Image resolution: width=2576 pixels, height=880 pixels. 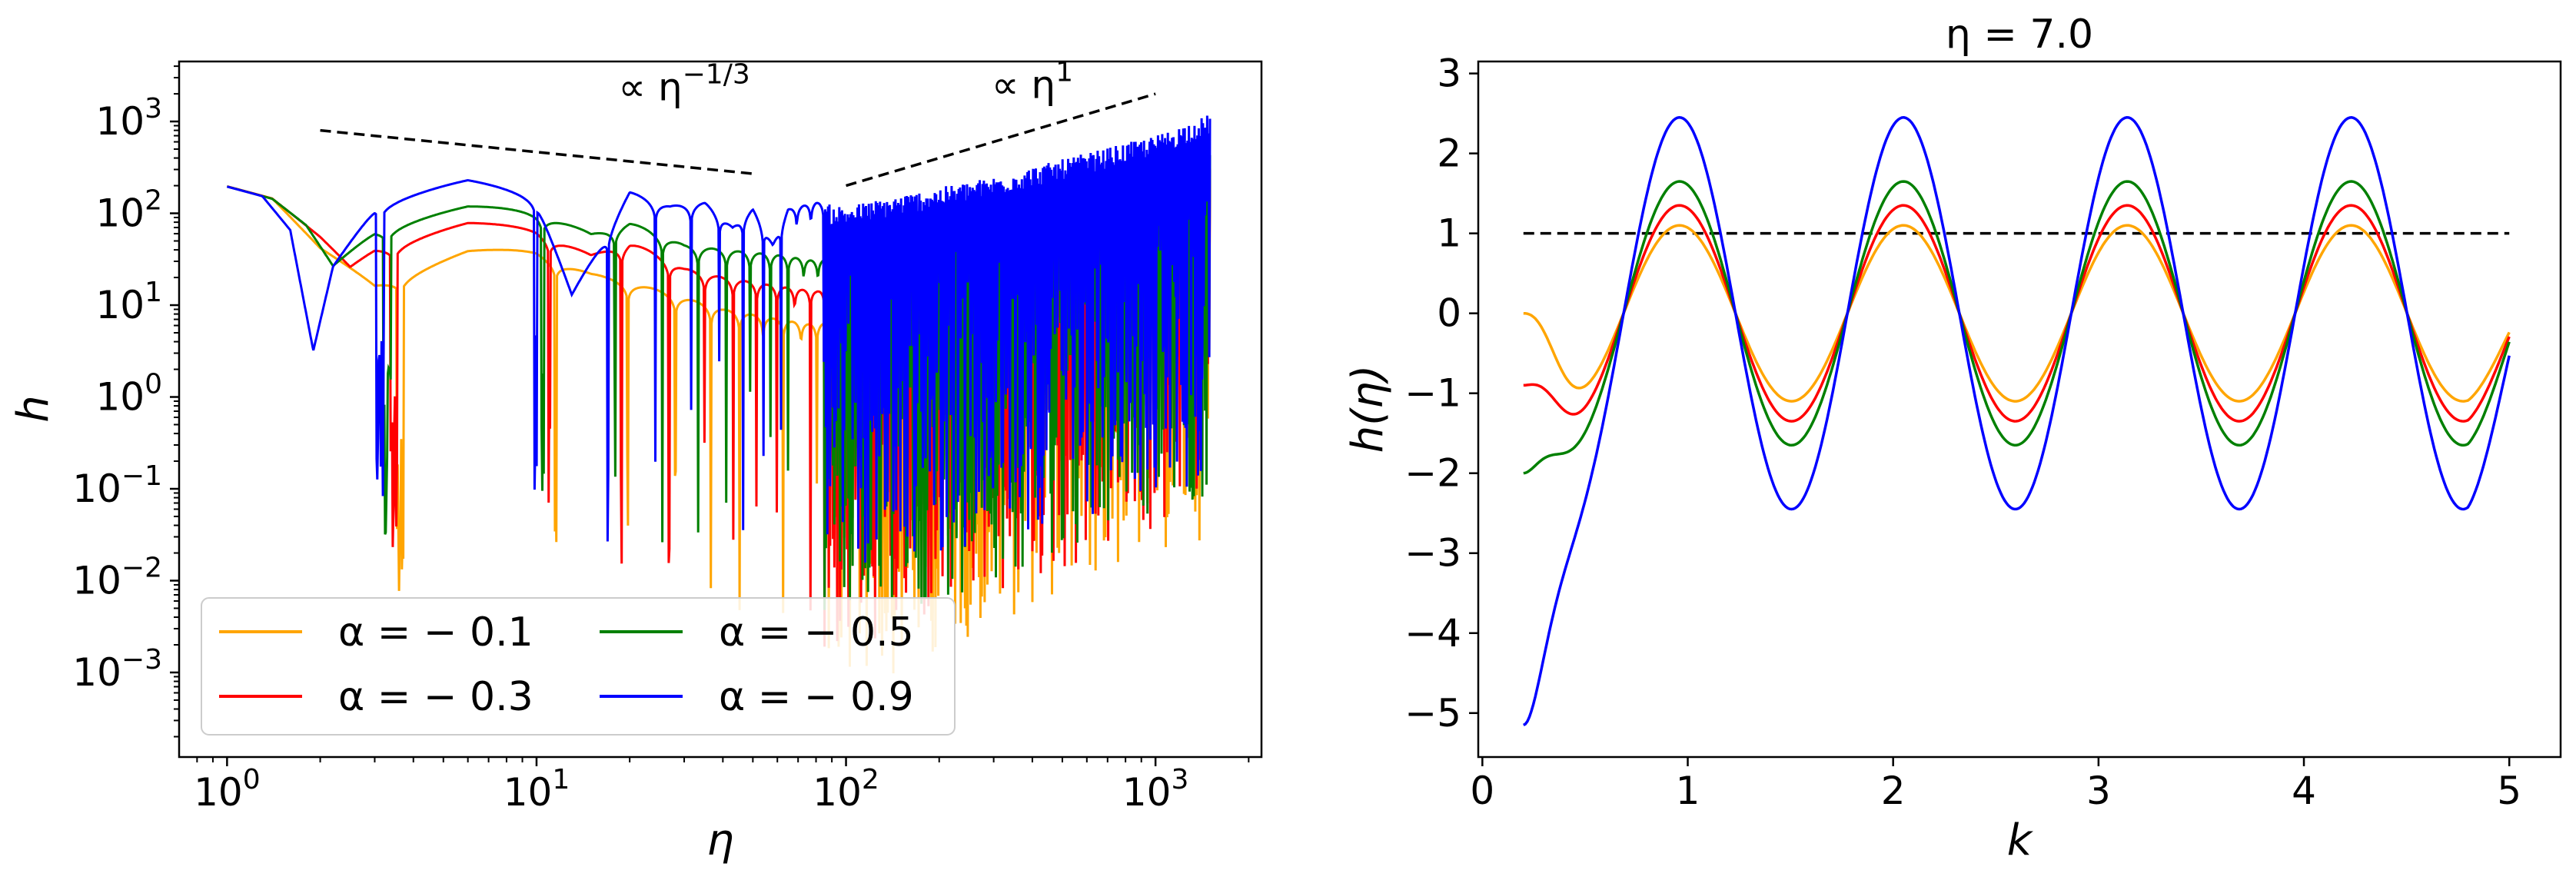 I want to click on left-y-axis-label: h, so click(x=33, y=409).